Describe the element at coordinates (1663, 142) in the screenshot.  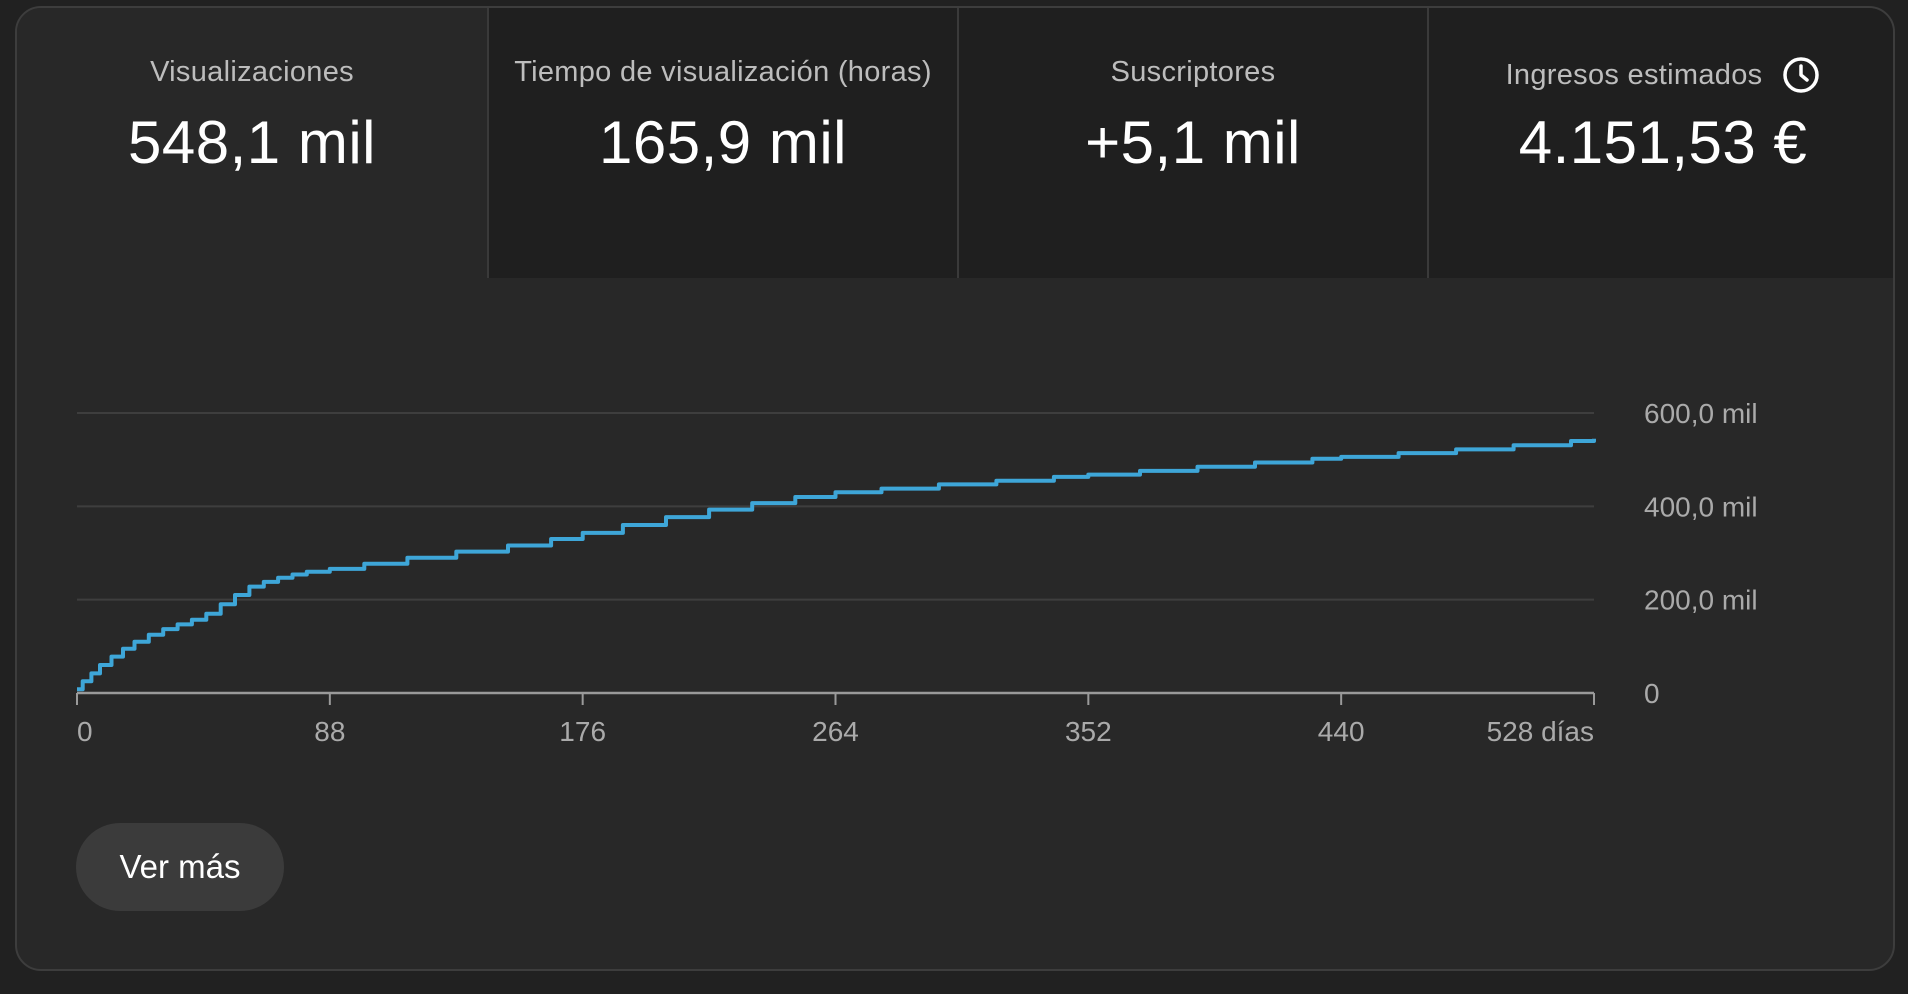
I see `tab-value: 4.151,53 €` at that location.